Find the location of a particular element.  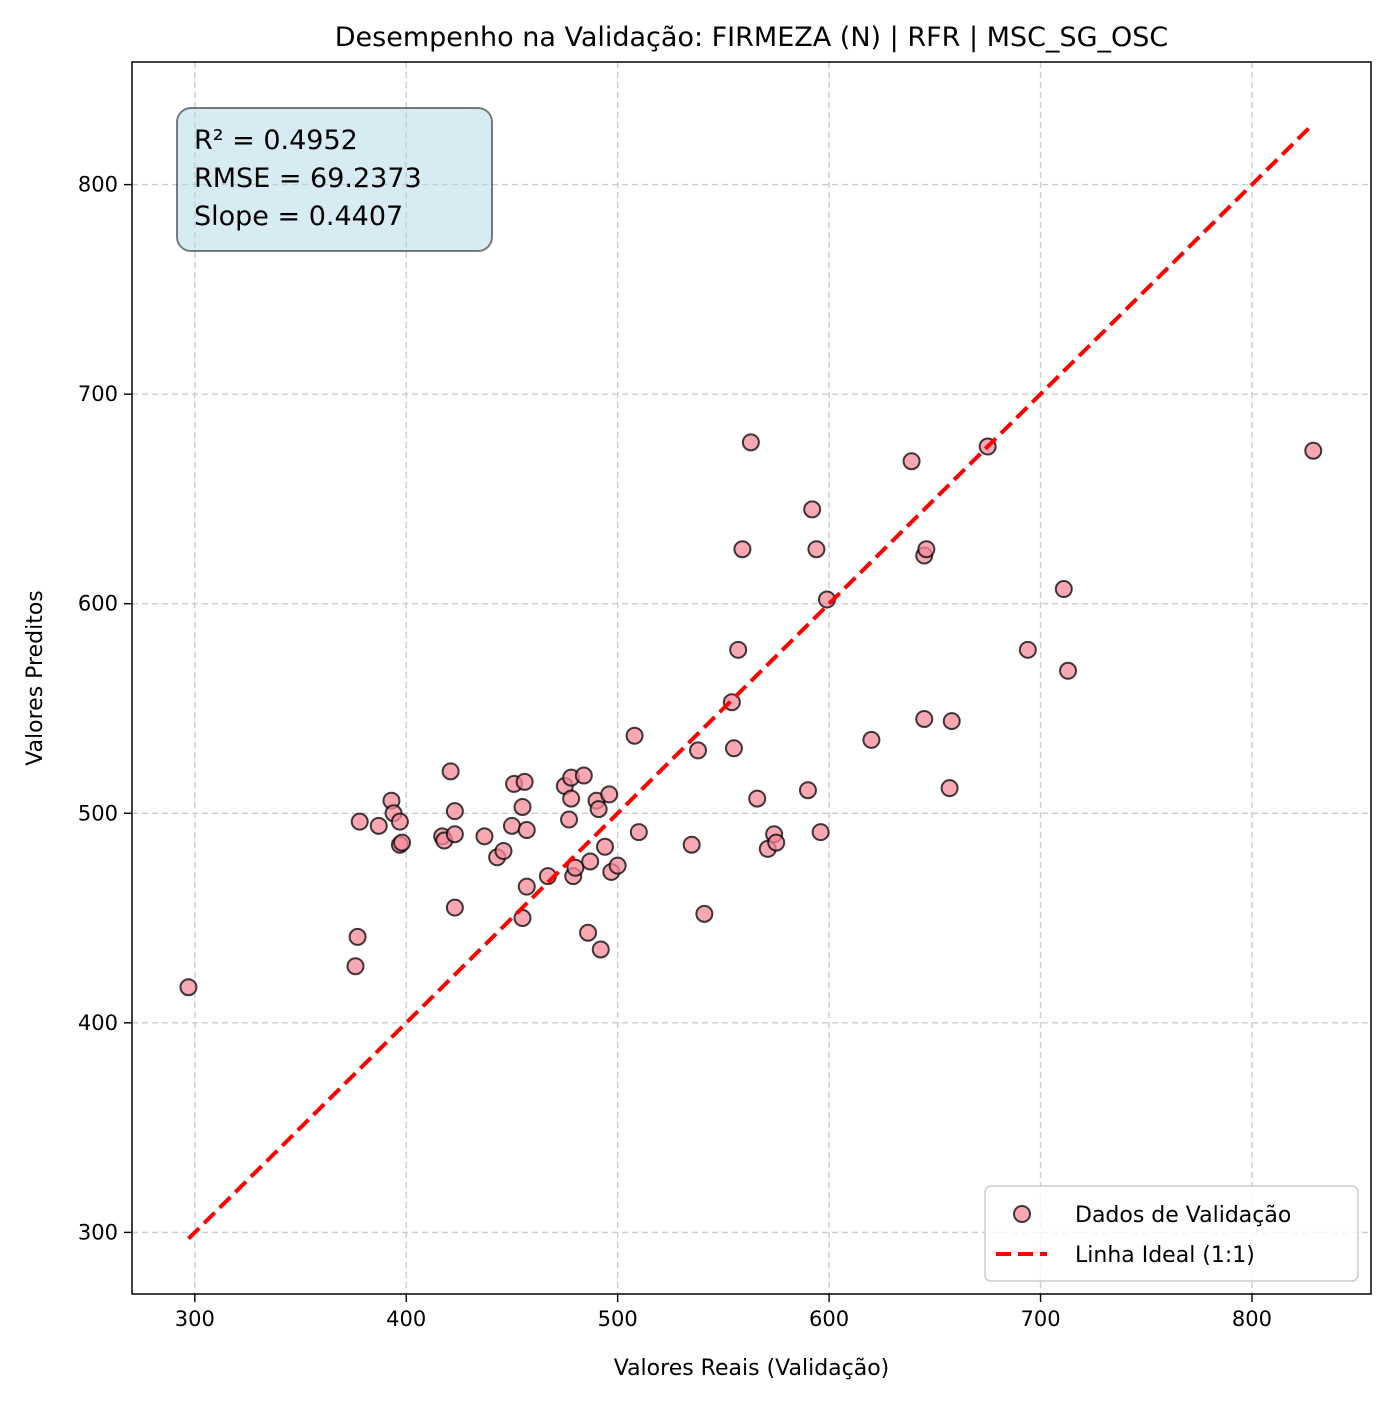

x-tick-label: 800 is located at coordinates (1252, 1319).